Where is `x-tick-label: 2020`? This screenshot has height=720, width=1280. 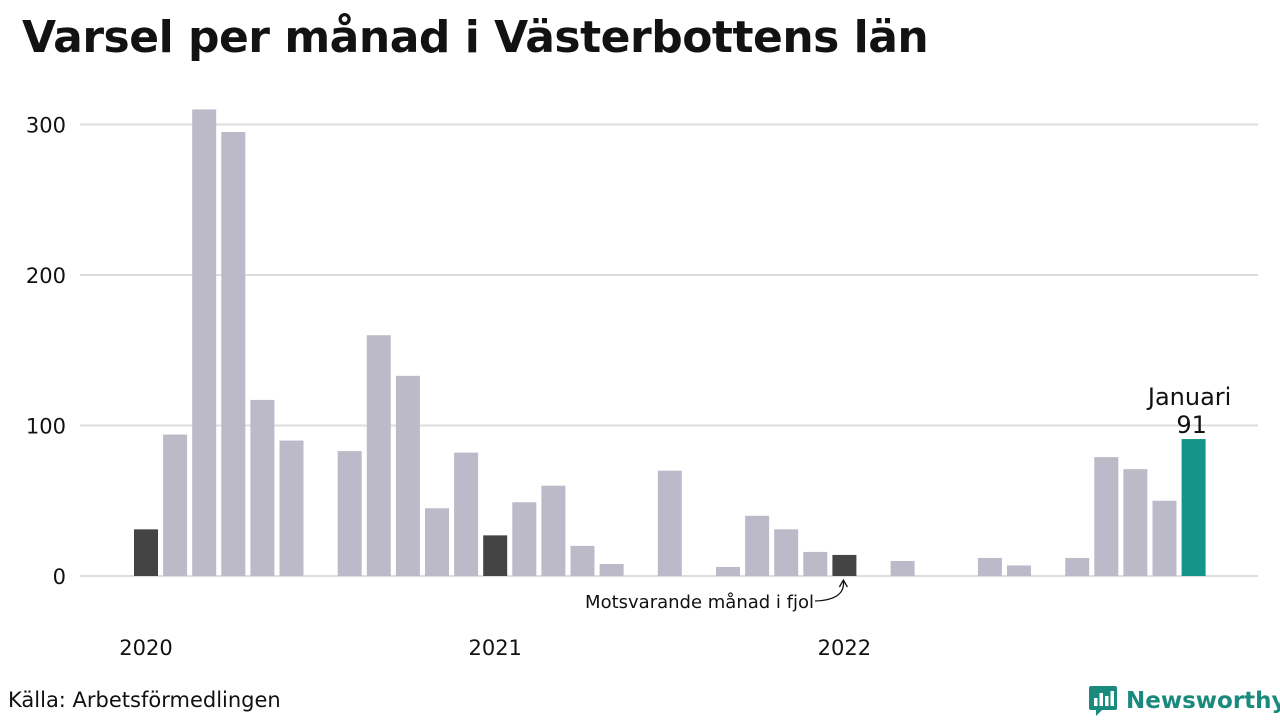 x-tick-label: 2020 is located at coordinates (145, 648).